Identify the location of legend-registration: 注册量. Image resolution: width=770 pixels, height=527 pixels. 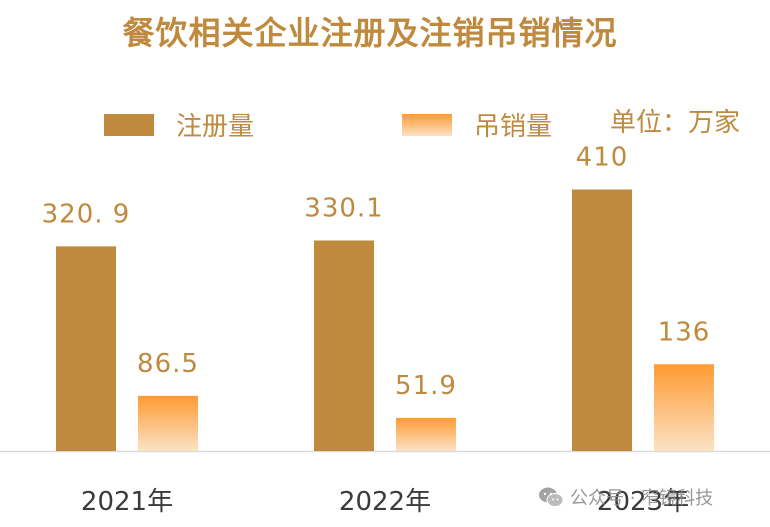
(179, 124).